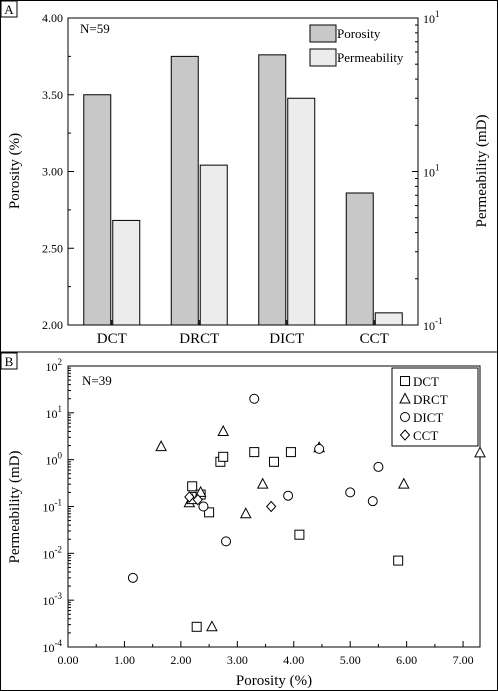 This screenshot has width=498, height=691. What do you see at coordinates (323, 33) in the screenshot?
I see `legend-swatch-porosity` at bounding box center [323, 33].